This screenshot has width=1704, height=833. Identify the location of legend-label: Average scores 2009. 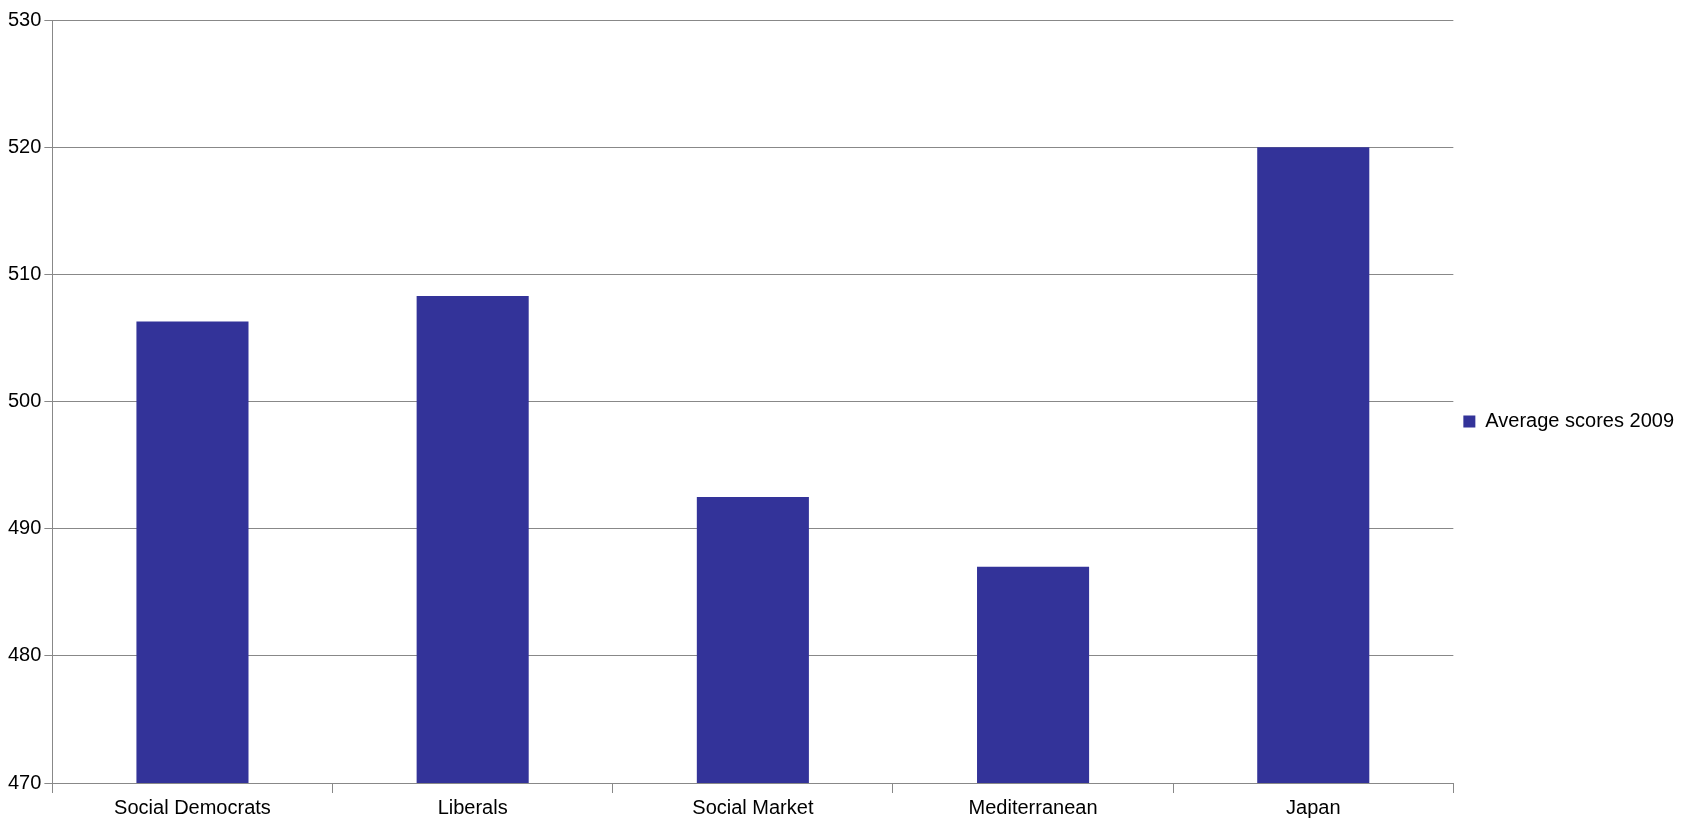
(1580, 420).